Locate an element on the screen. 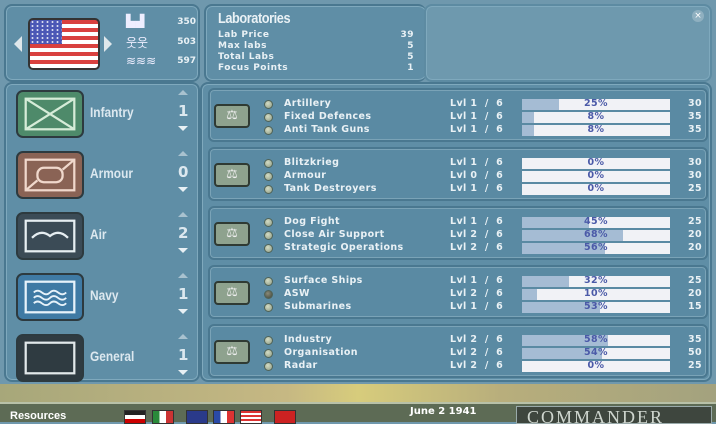 The image size is (716, 424). info-row-total-labs: Total Labs 5 is located at coordinates (316, 57).